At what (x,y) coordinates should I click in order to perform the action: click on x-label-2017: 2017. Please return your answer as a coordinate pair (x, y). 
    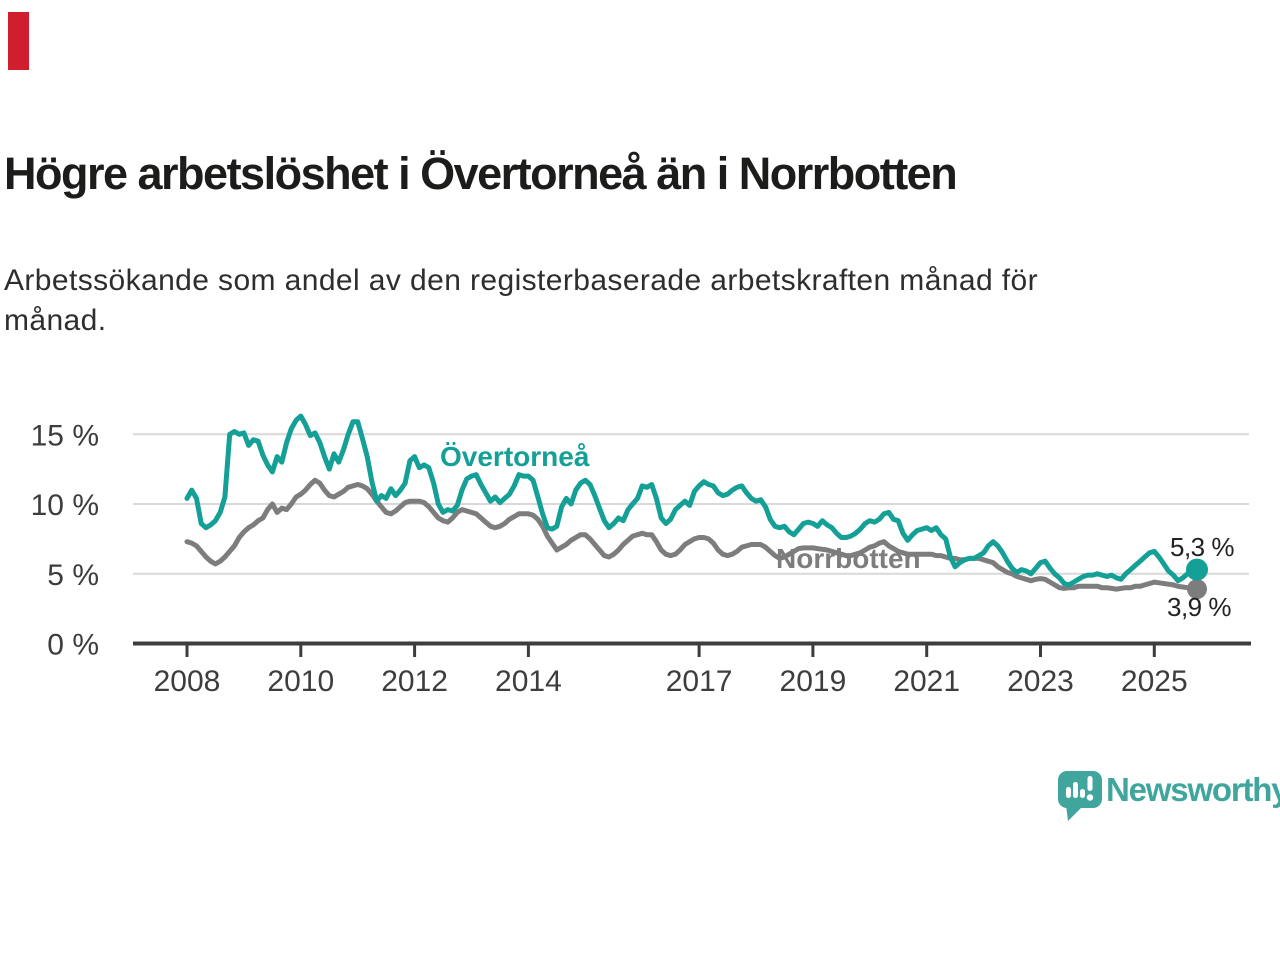
    Looking at the image, I should click on (699, 681).